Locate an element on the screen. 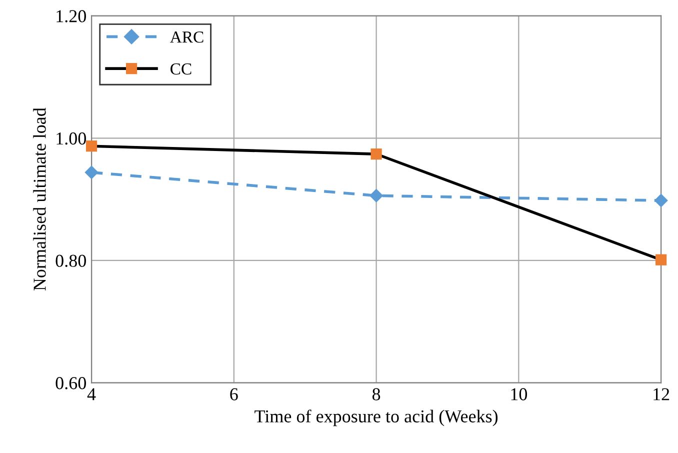 The width and height of the screenshot is (678, 453). y-tick-label: 0.60 is located at coordinates (71, 383).